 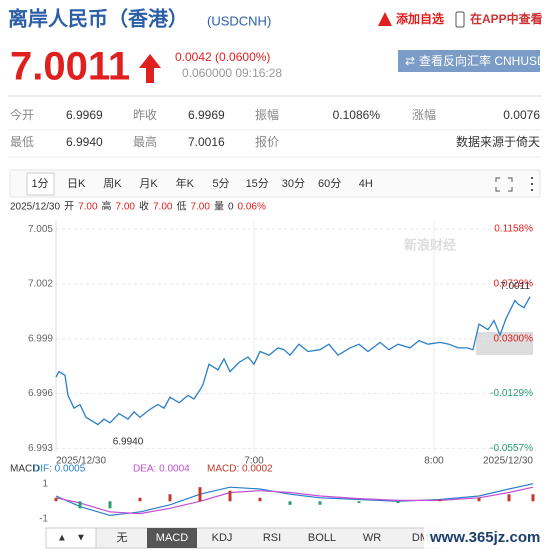 I want to click on title: 离岸人民币（香港）, so click(x=98, y=18).